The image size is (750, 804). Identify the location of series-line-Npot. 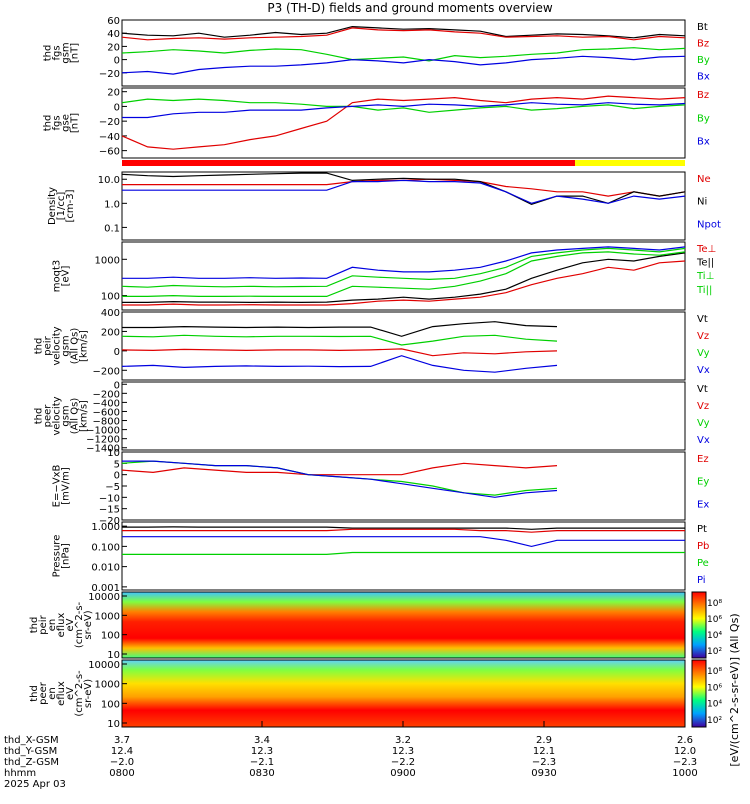
(404, 191).